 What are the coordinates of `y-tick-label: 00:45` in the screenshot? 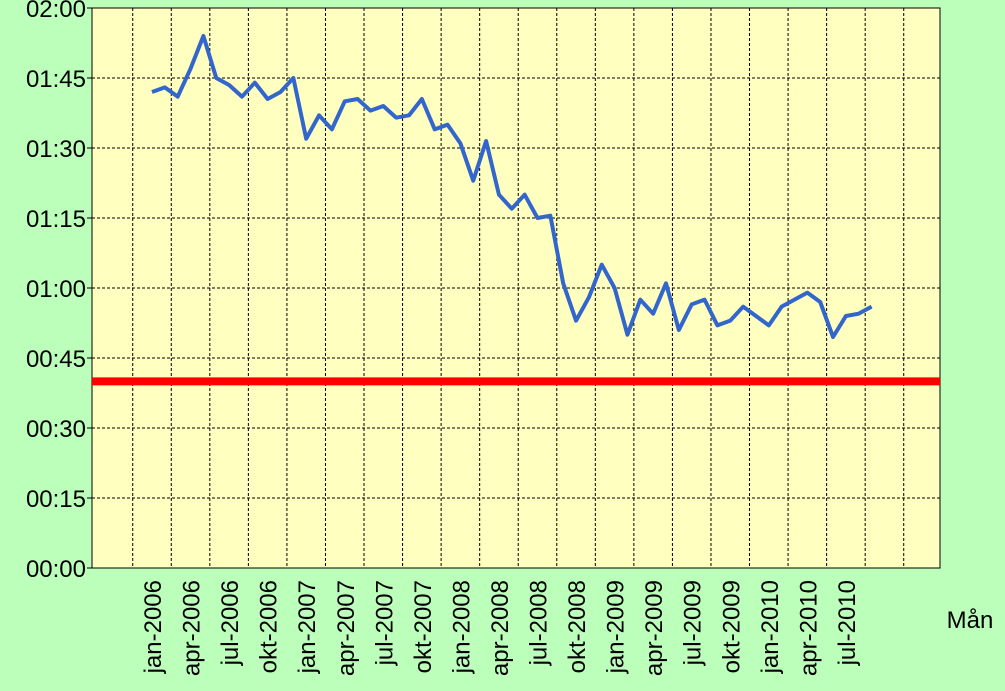 It's located at (56, 359).